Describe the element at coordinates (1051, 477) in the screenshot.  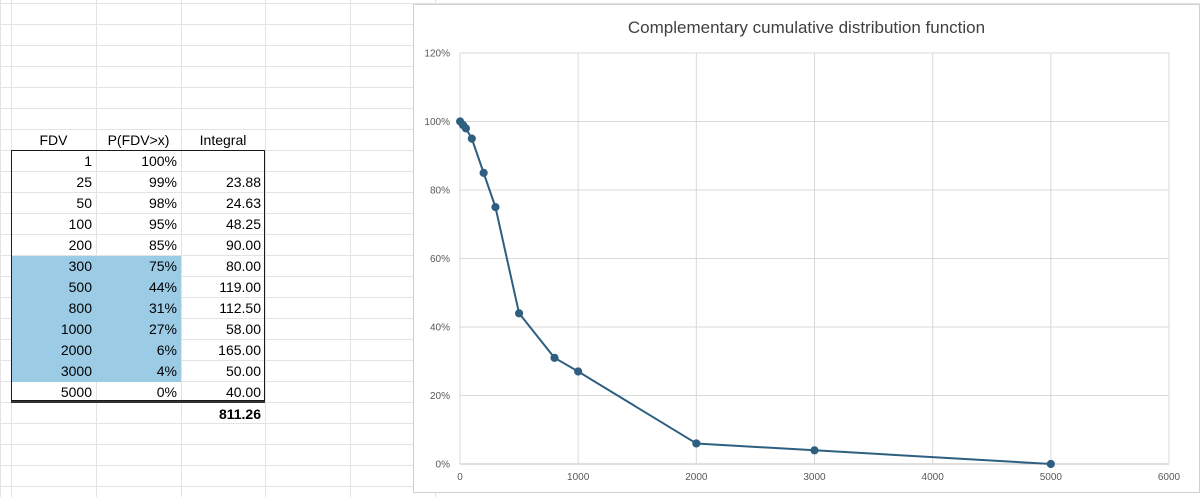
I see `x-tick-label: 5000` at that location.